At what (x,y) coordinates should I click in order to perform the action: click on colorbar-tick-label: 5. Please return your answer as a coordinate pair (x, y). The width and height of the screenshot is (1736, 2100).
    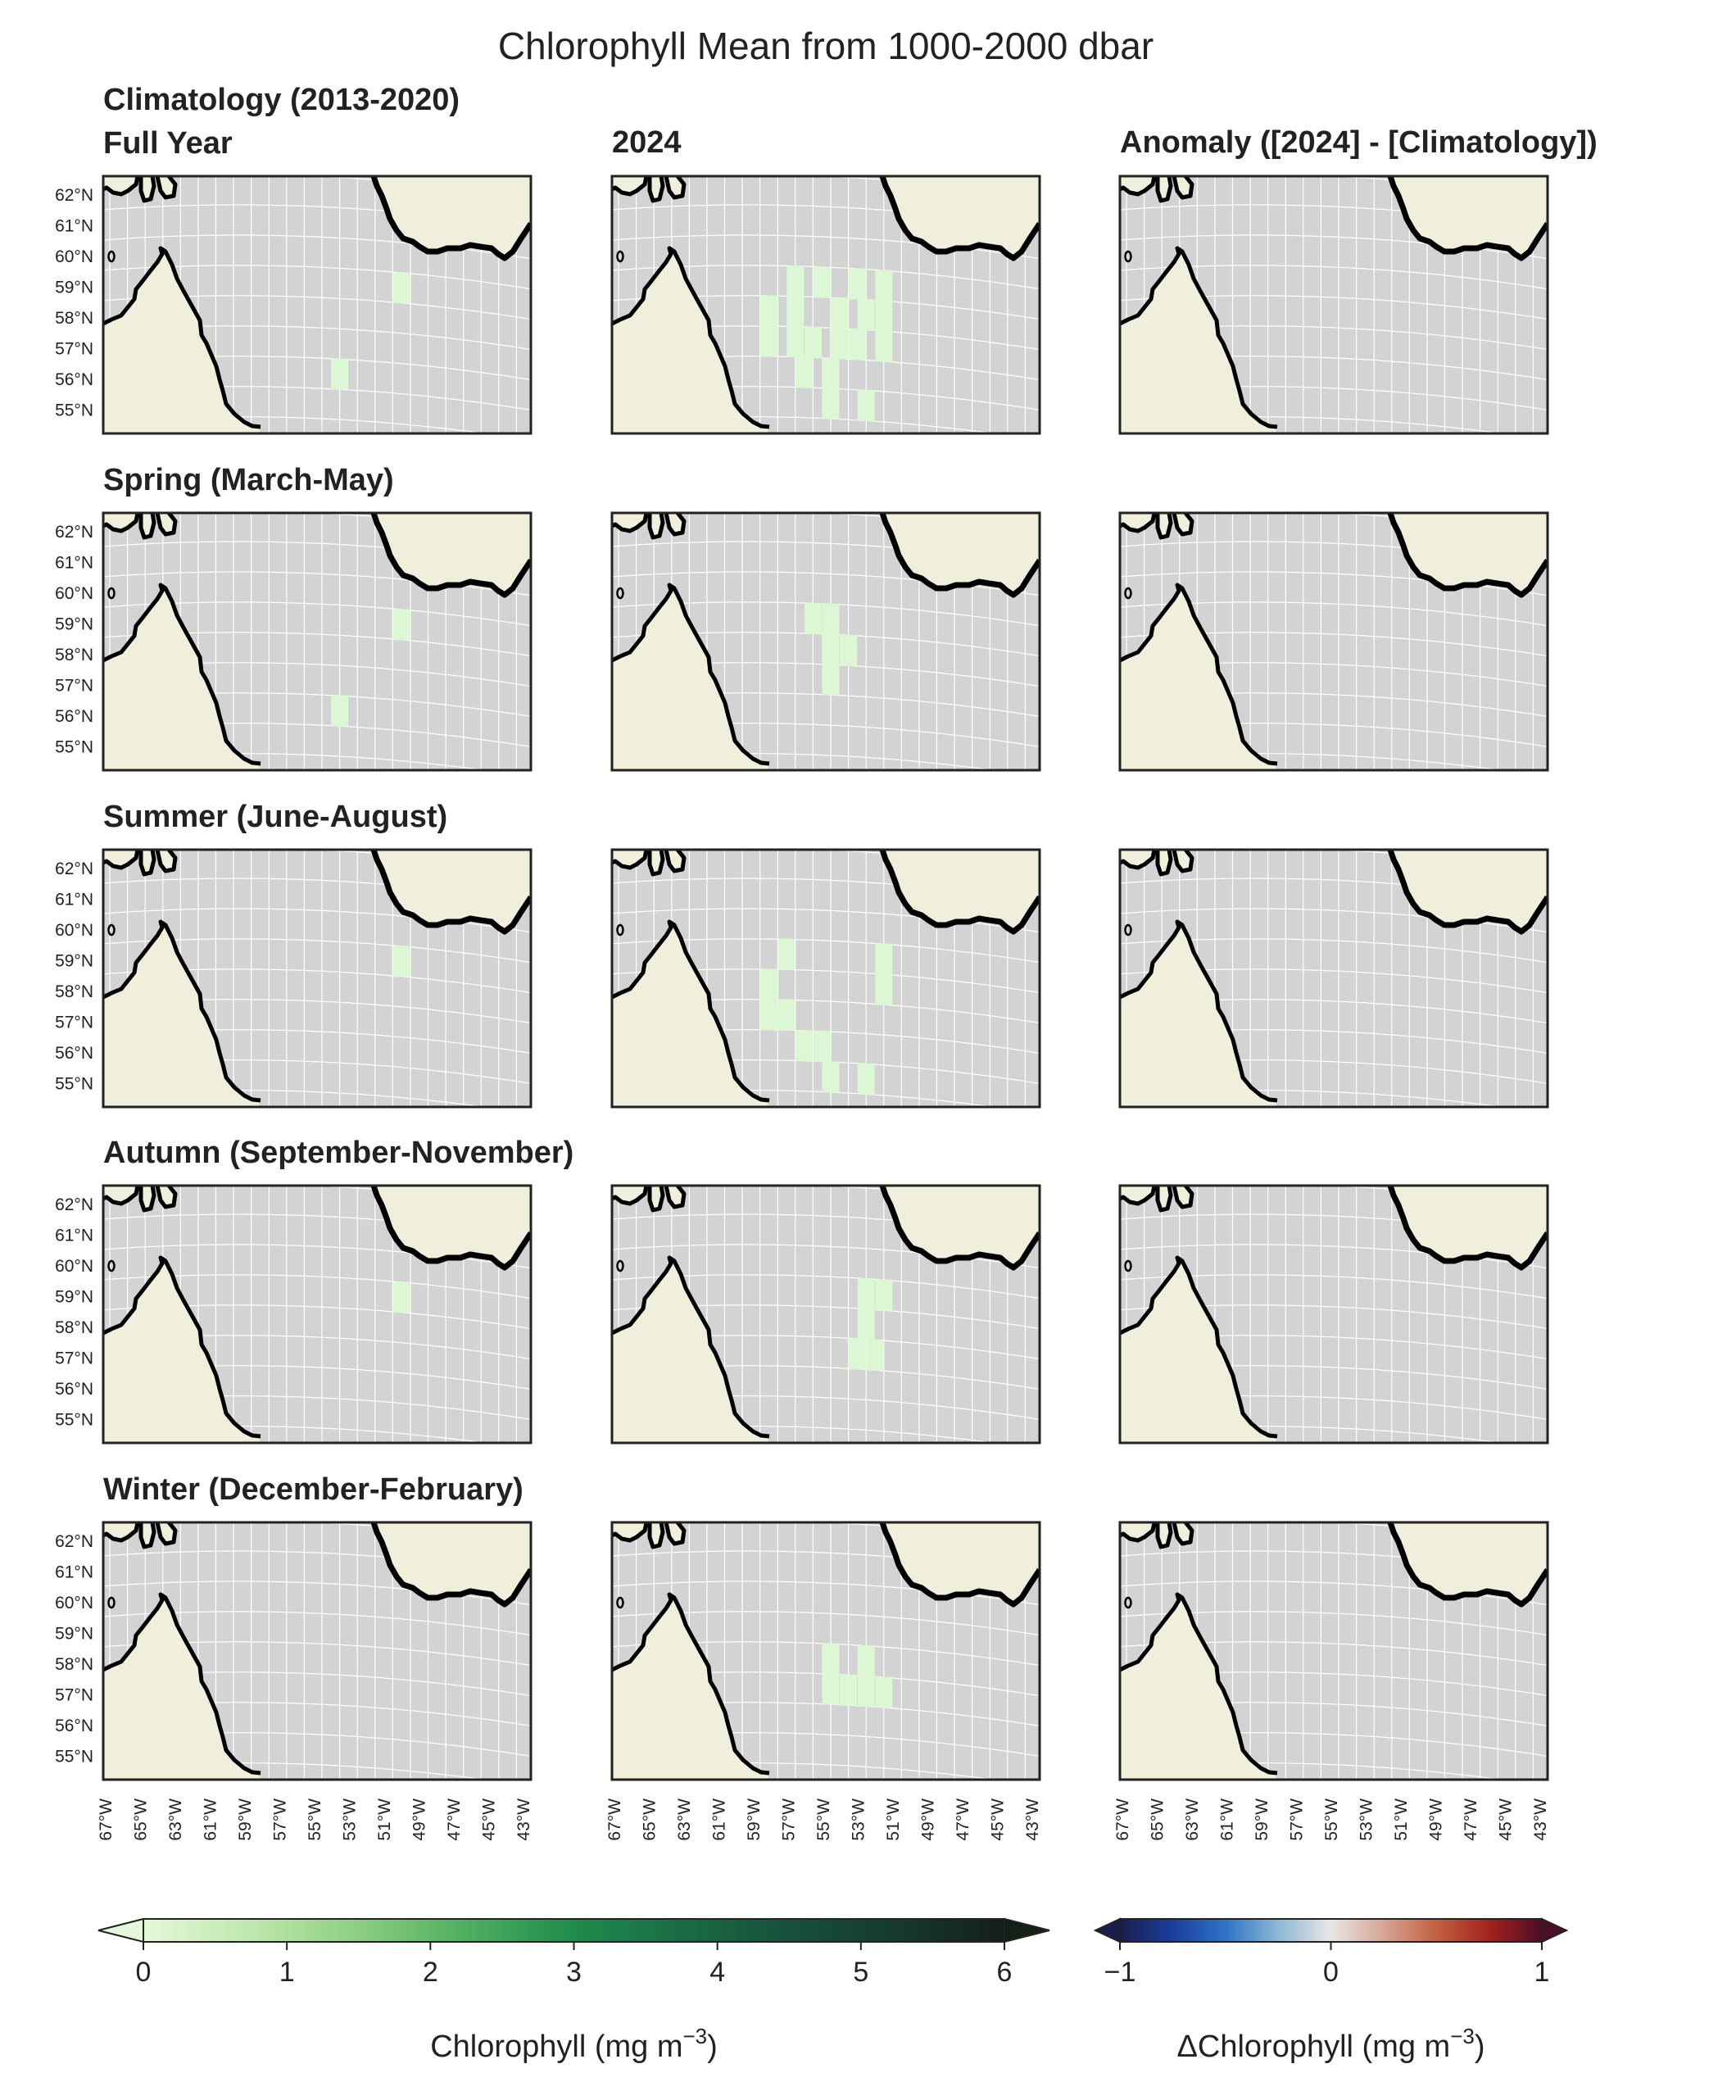
    Looking at the image, I should click on (860, 1973).